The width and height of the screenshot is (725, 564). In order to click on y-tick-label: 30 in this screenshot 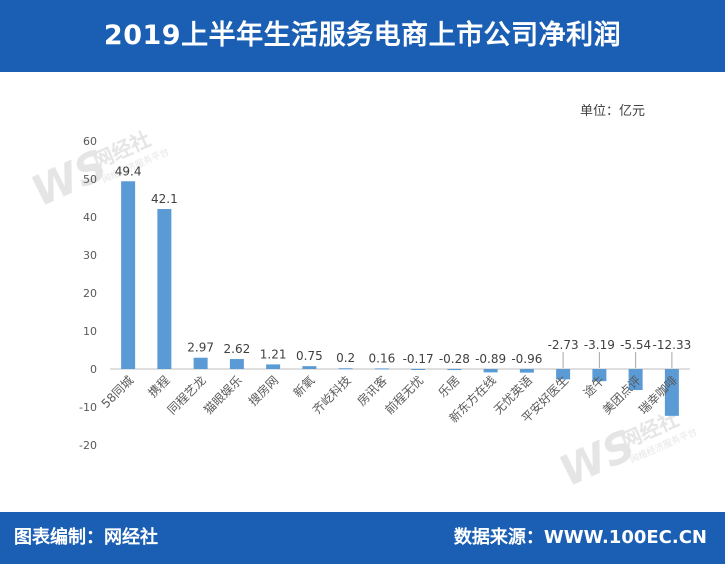, I will do `click(90, 255)`.